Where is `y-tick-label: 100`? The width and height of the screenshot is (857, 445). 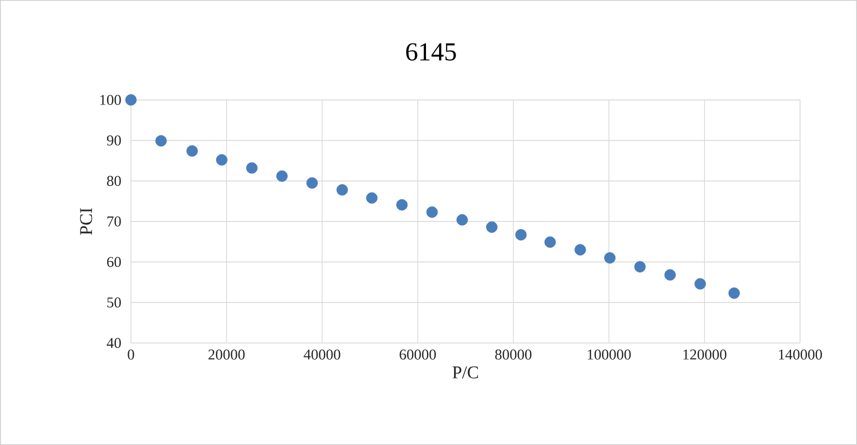 y-tick-label: 100 is located at coordinates (110, 99).